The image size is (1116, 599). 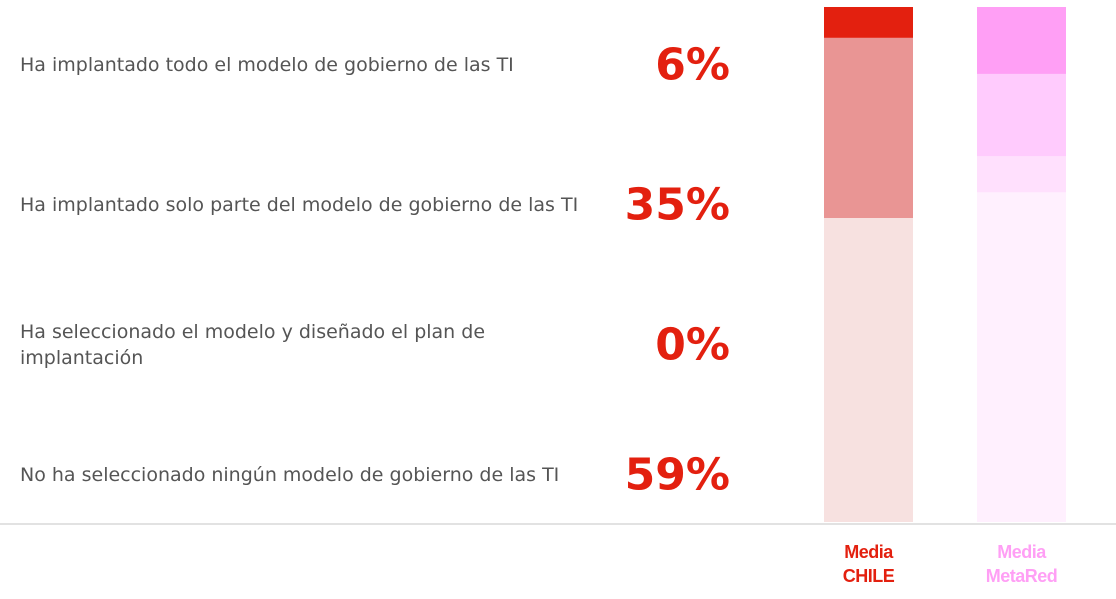 What do you see at coordinates (692, 65) in the screenshot?
I see `value-label: 6%` at bounding box center [692, 65].